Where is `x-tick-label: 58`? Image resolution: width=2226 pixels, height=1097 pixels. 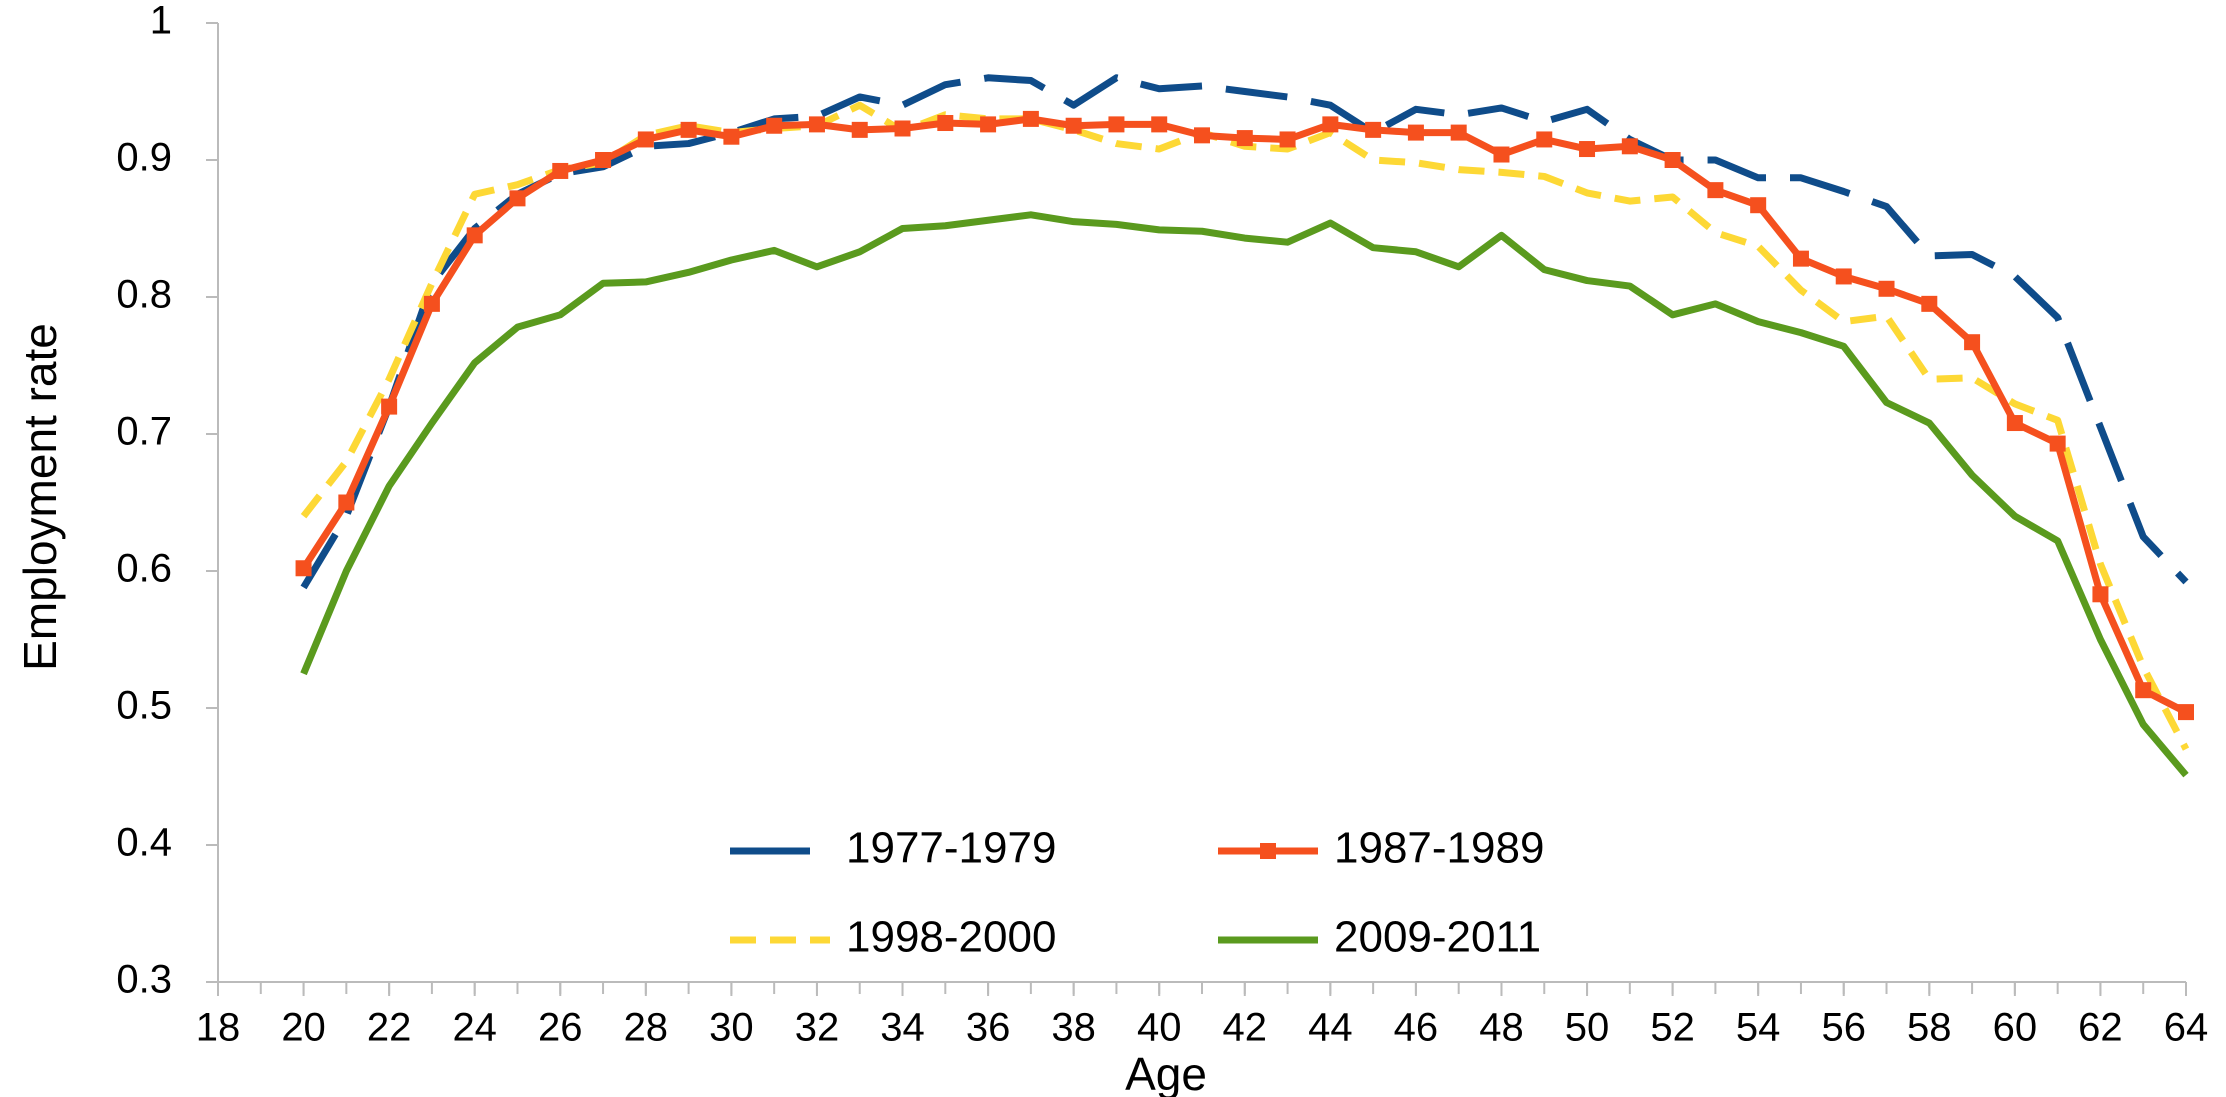 x-tick-label: 58 is located at coordinates (1929, 1028).